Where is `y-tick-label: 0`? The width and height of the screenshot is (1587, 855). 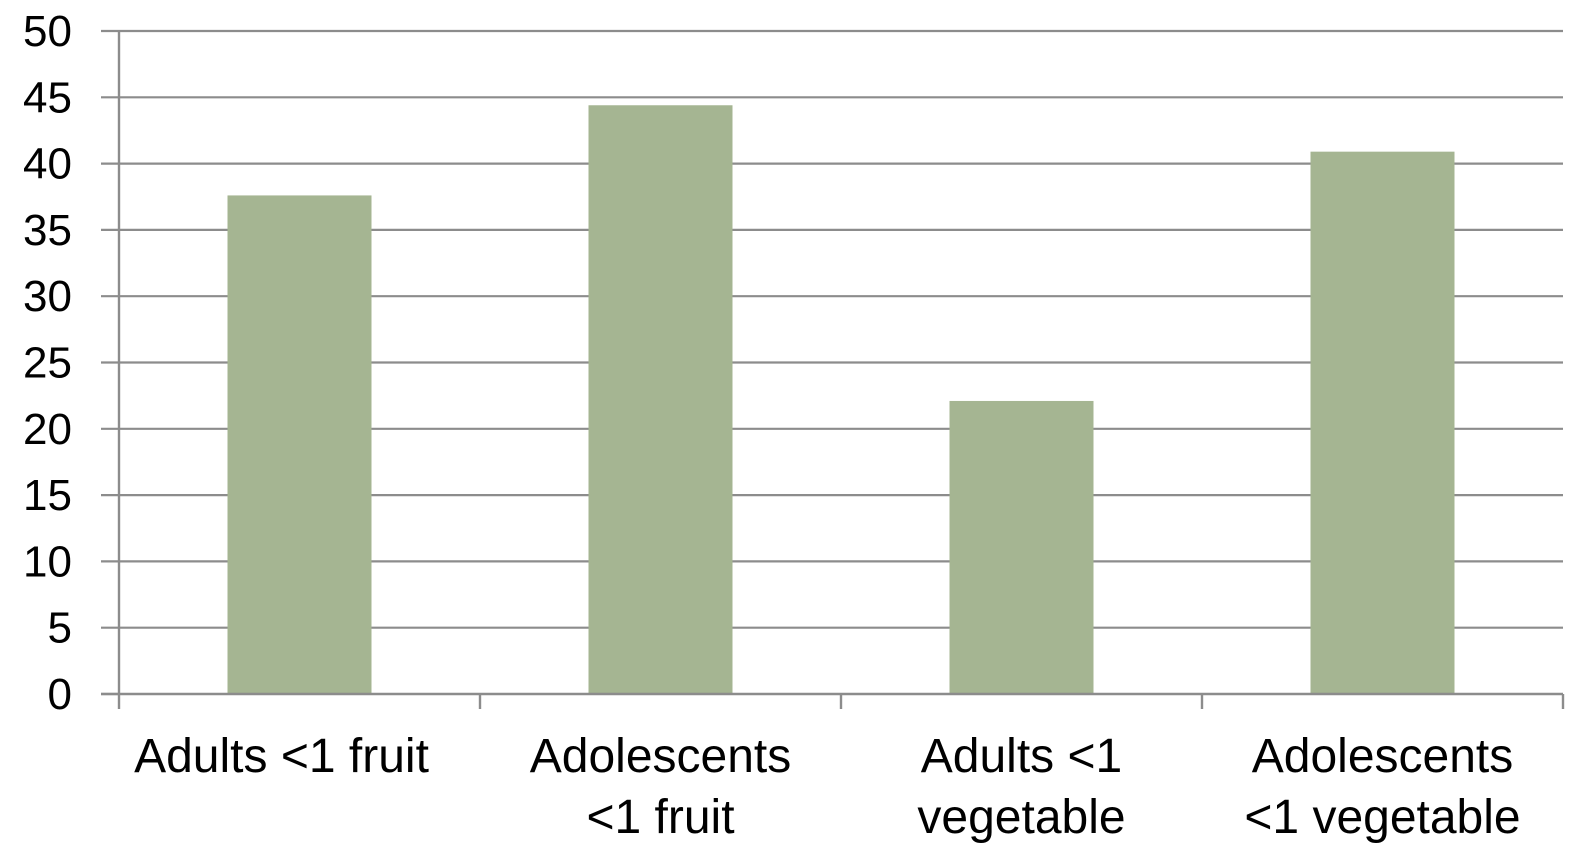 y-tick-label: 0 is located at coordinates (60, 694).